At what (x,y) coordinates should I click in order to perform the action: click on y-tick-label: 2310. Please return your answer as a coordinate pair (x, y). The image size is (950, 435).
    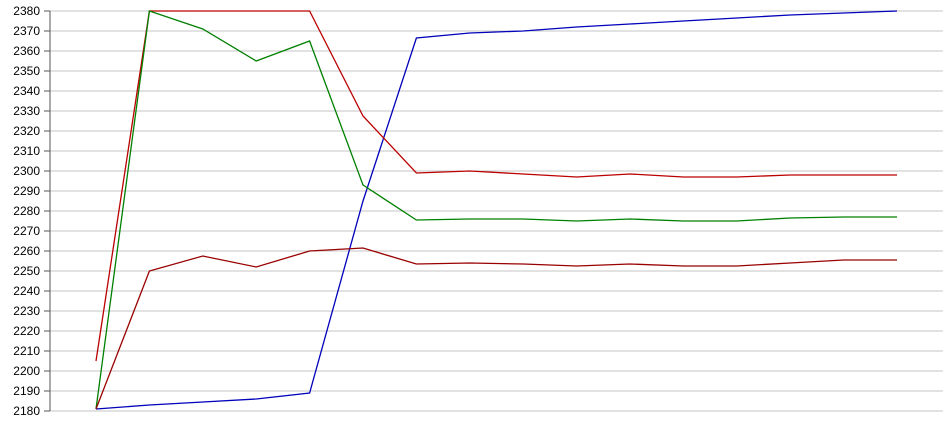
    Looking at the image, I should click on (26, 151).